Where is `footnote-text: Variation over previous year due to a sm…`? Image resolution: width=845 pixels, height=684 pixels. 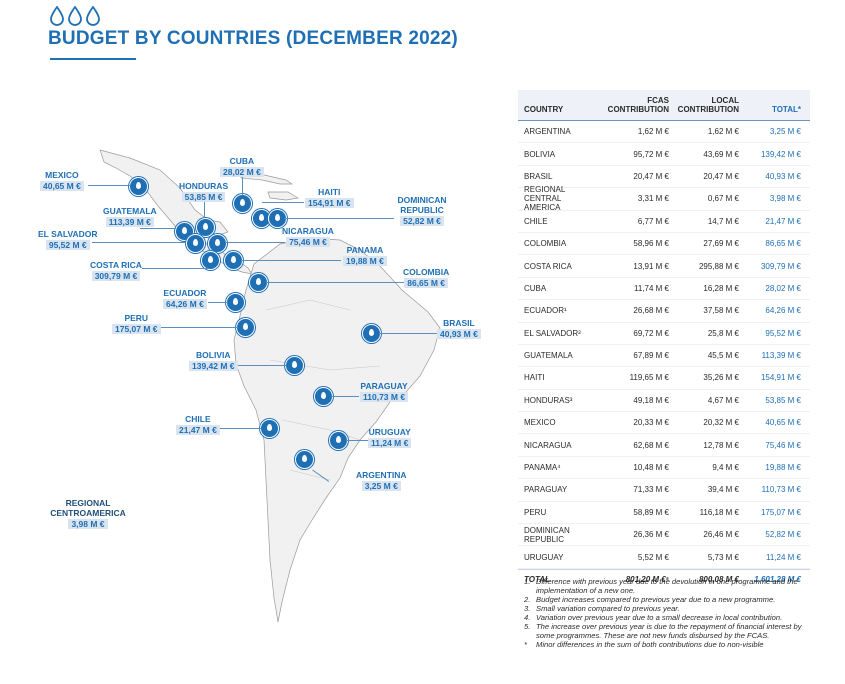 footnote-text: Variation over previous year due to a sm… is located at coordinates (659, 617).